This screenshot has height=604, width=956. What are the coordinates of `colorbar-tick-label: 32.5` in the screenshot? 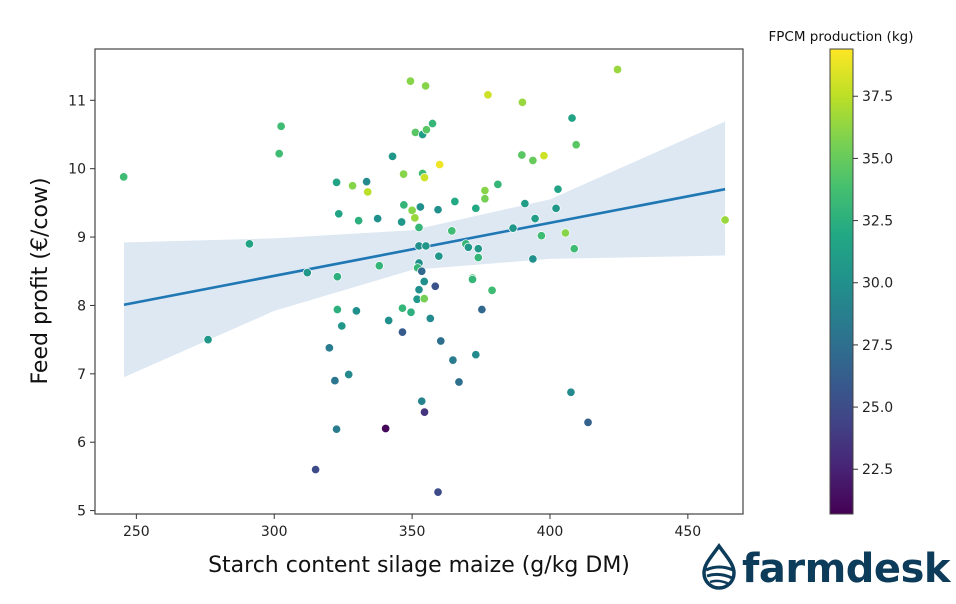 It's located at (877, 222).